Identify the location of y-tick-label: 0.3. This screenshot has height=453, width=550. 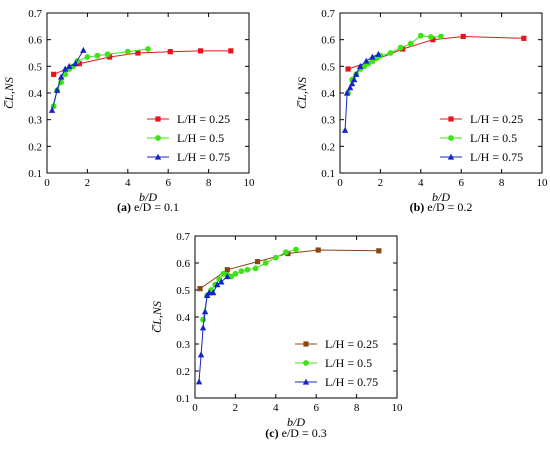
(328, 121).